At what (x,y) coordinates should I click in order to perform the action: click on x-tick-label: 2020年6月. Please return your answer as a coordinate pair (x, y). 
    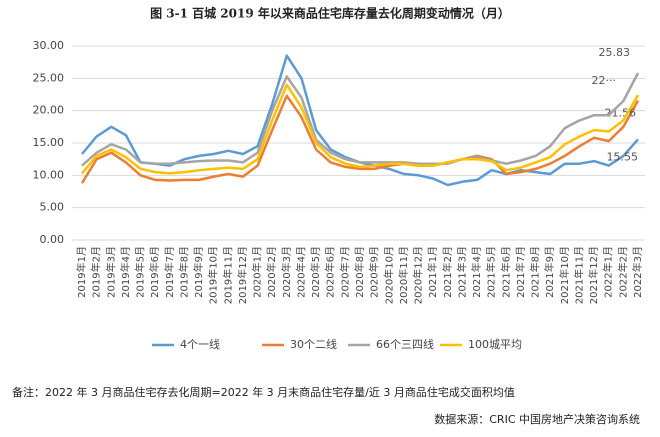
    Looking at the image, I should click on (330, 272).